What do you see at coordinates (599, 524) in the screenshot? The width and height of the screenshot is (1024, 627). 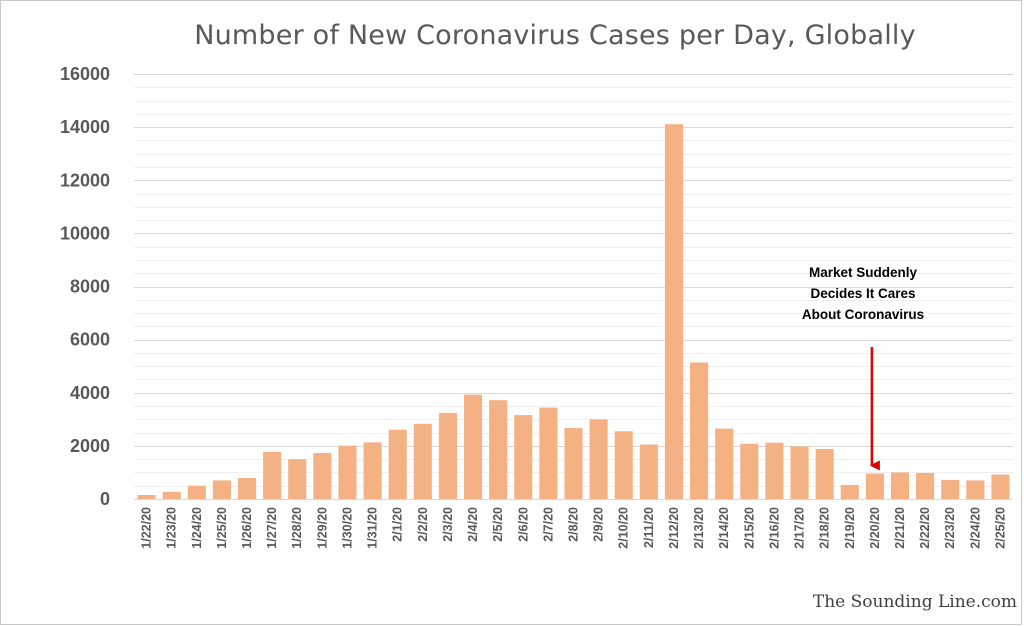 I see `x-tick-label: 2/9/20` at bounding box center [599, 524].